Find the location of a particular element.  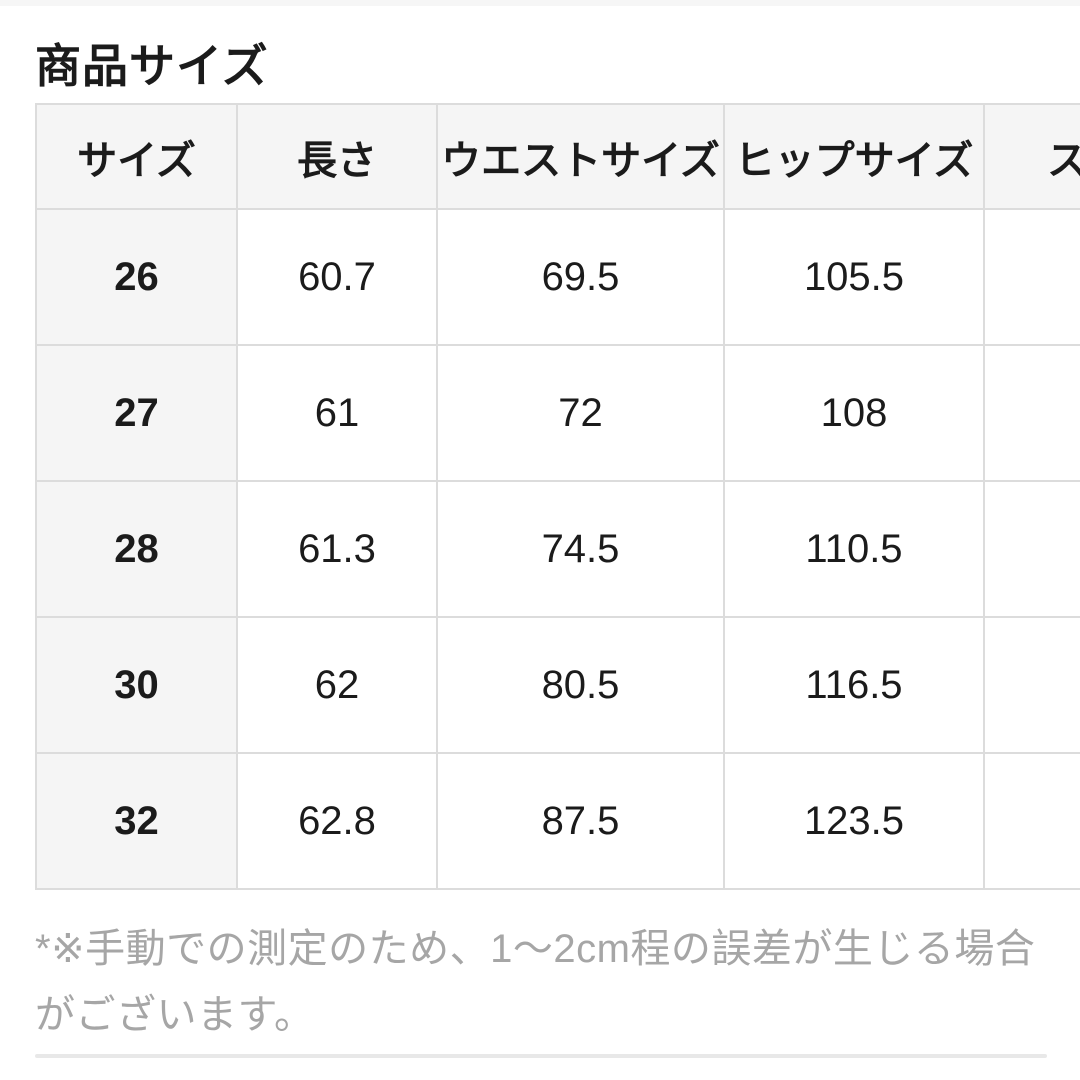

table-row: 28 61.3 74.5 110.5 is located at coordinates (557, 549).